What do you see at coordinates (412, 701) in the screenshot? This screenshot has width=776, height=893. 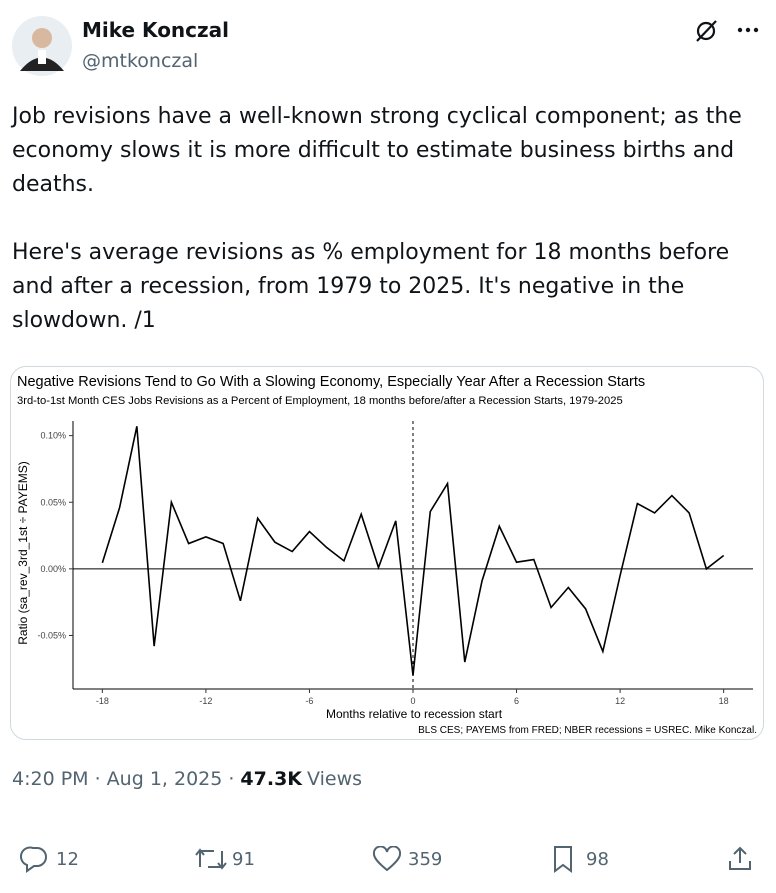 I see `x-tick-label: 0` at bounding box center [412, 701].